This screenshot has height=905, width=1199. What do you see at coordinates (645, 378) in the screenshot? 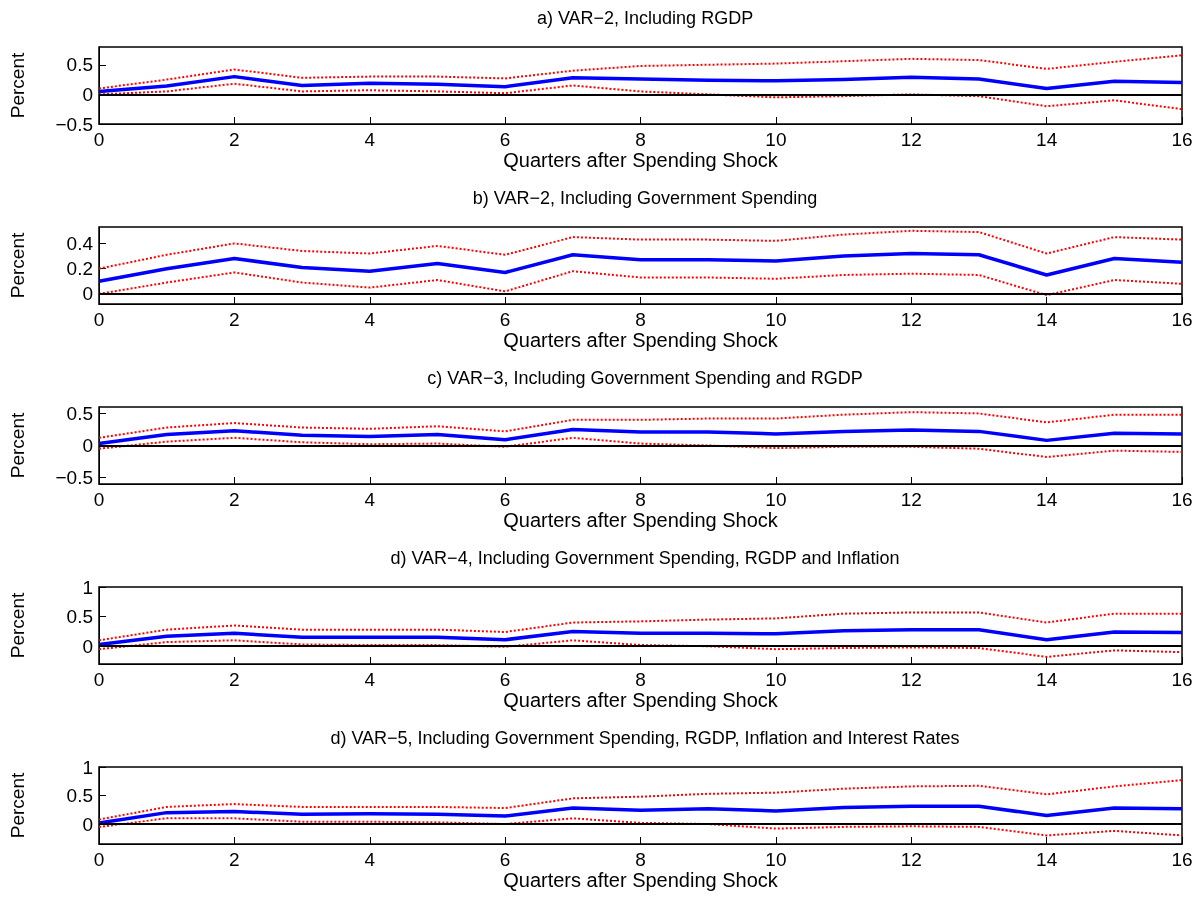
I see `chart-title: c) VAR−3, Including Government Spending and RGDP` at bounding box center [645, 378].